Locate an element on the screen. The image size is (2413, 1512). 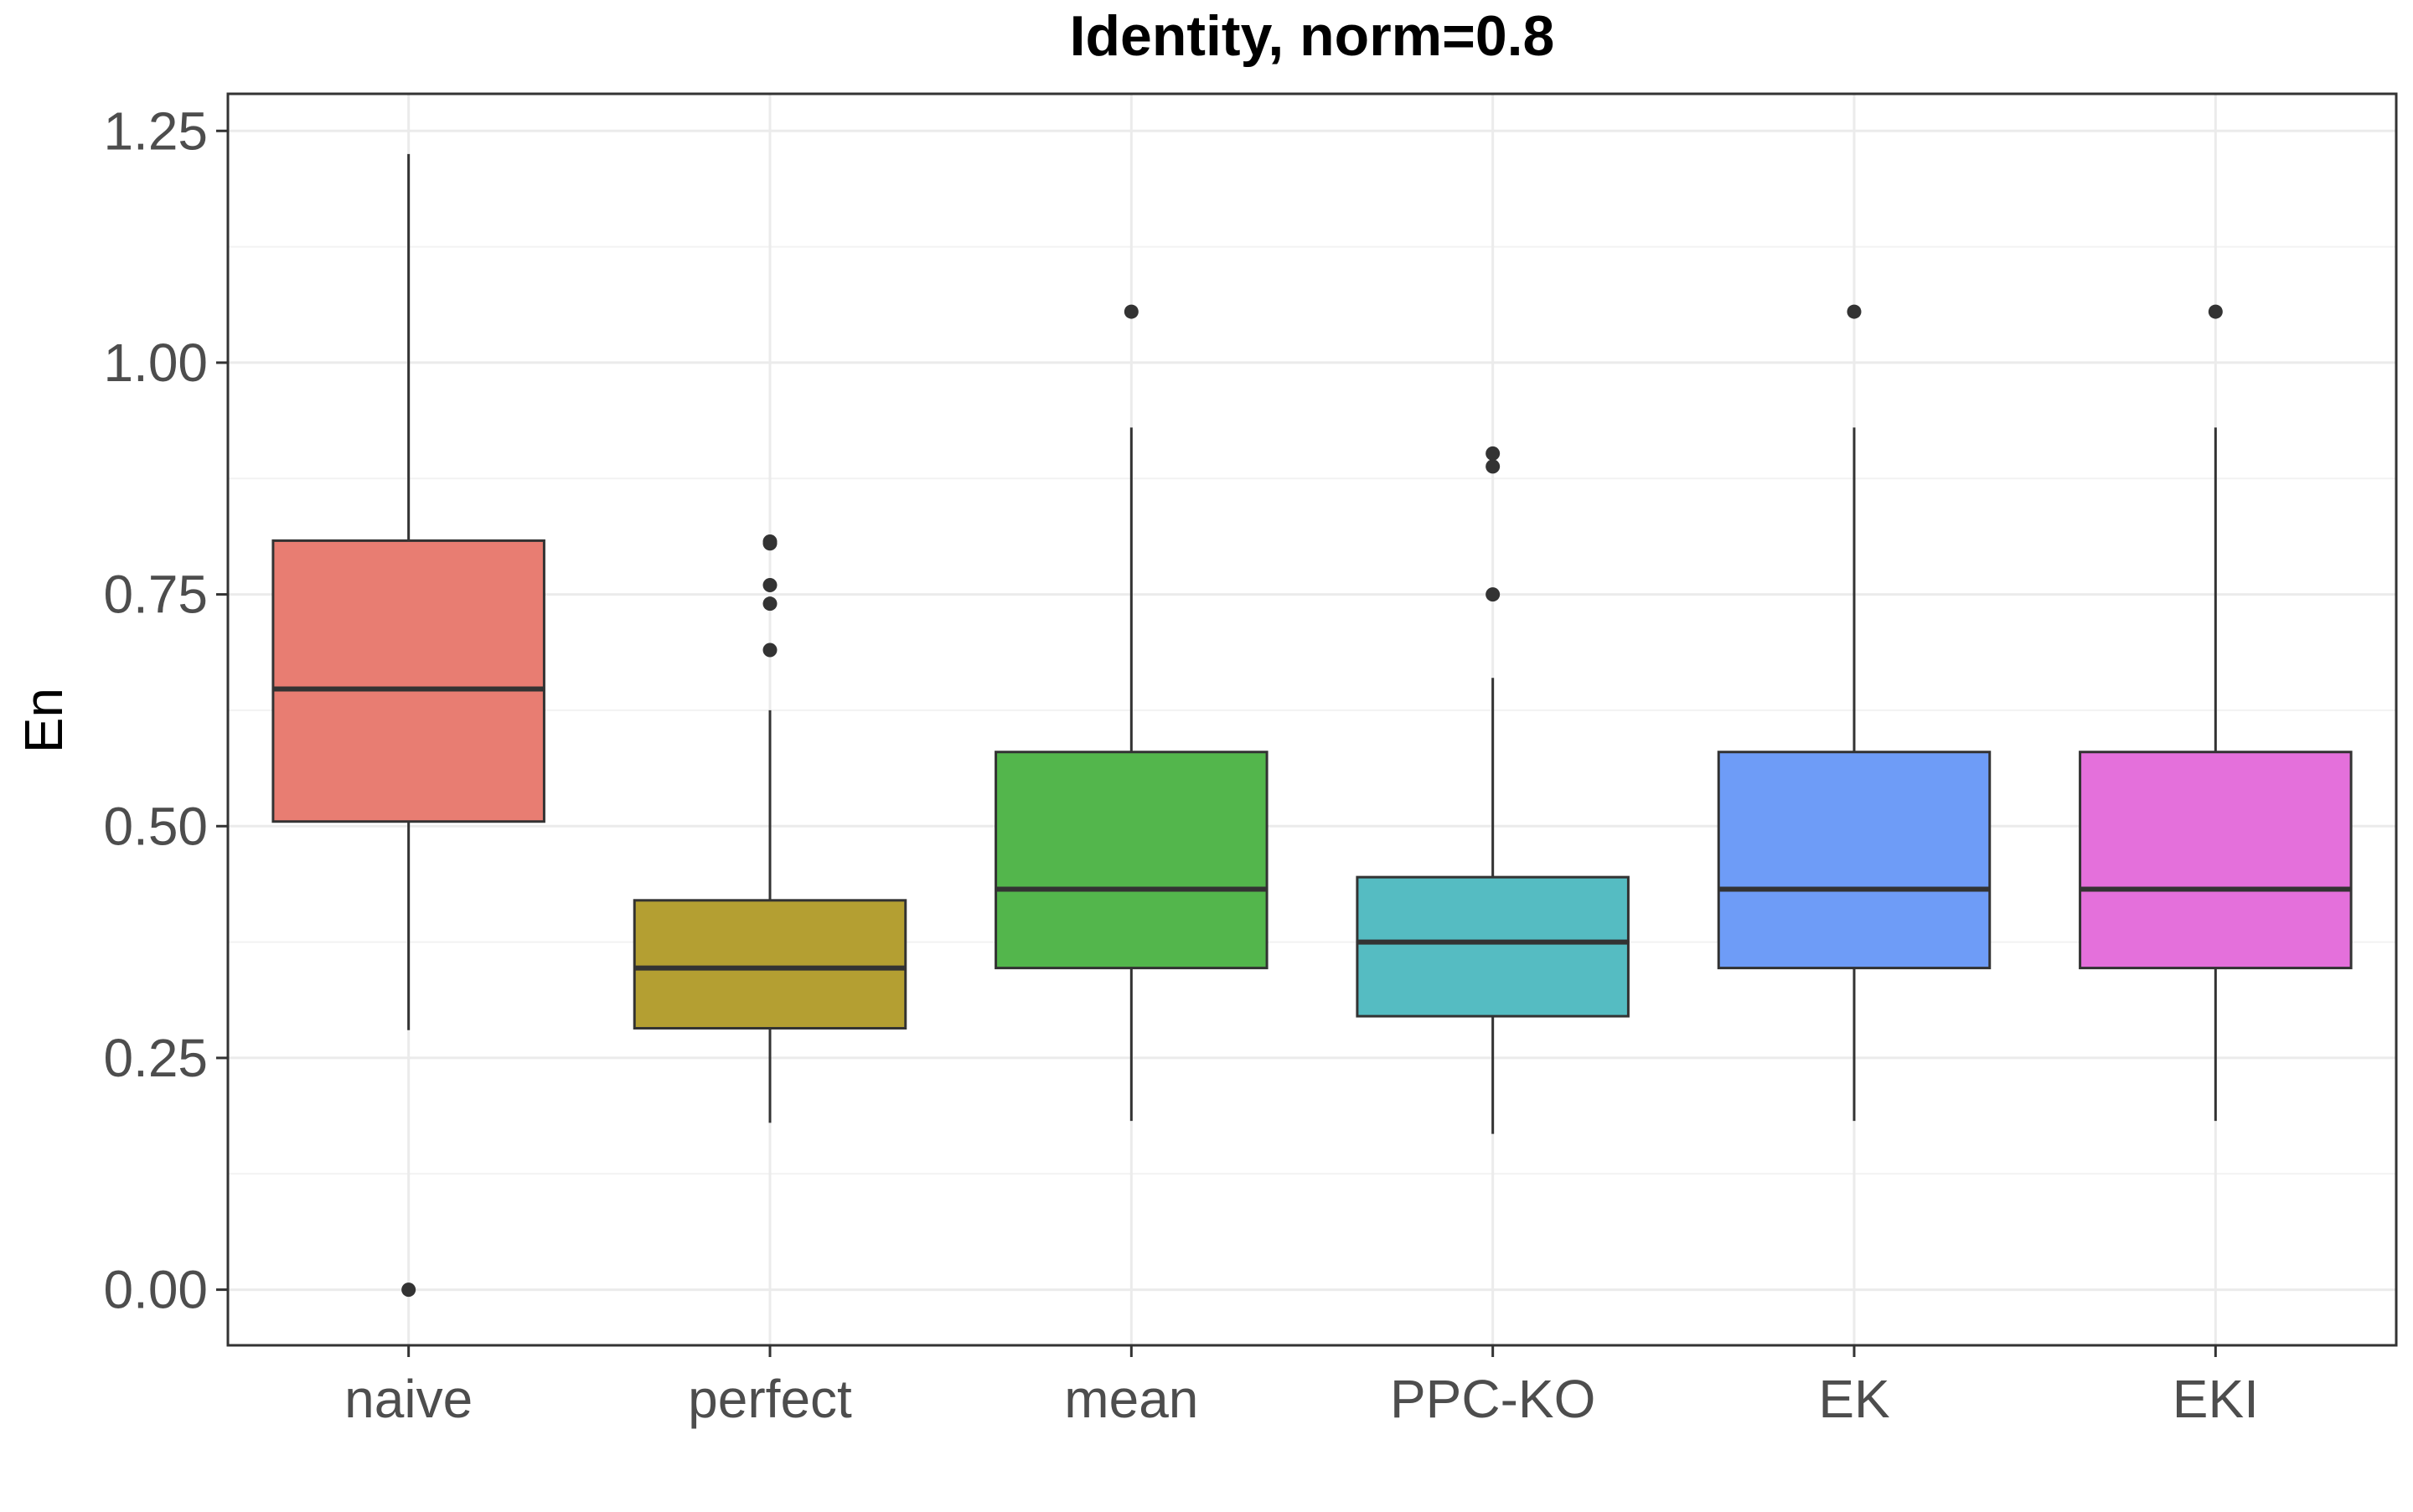
x-tick-label: EKI is located at coordinates (2216, 1399).